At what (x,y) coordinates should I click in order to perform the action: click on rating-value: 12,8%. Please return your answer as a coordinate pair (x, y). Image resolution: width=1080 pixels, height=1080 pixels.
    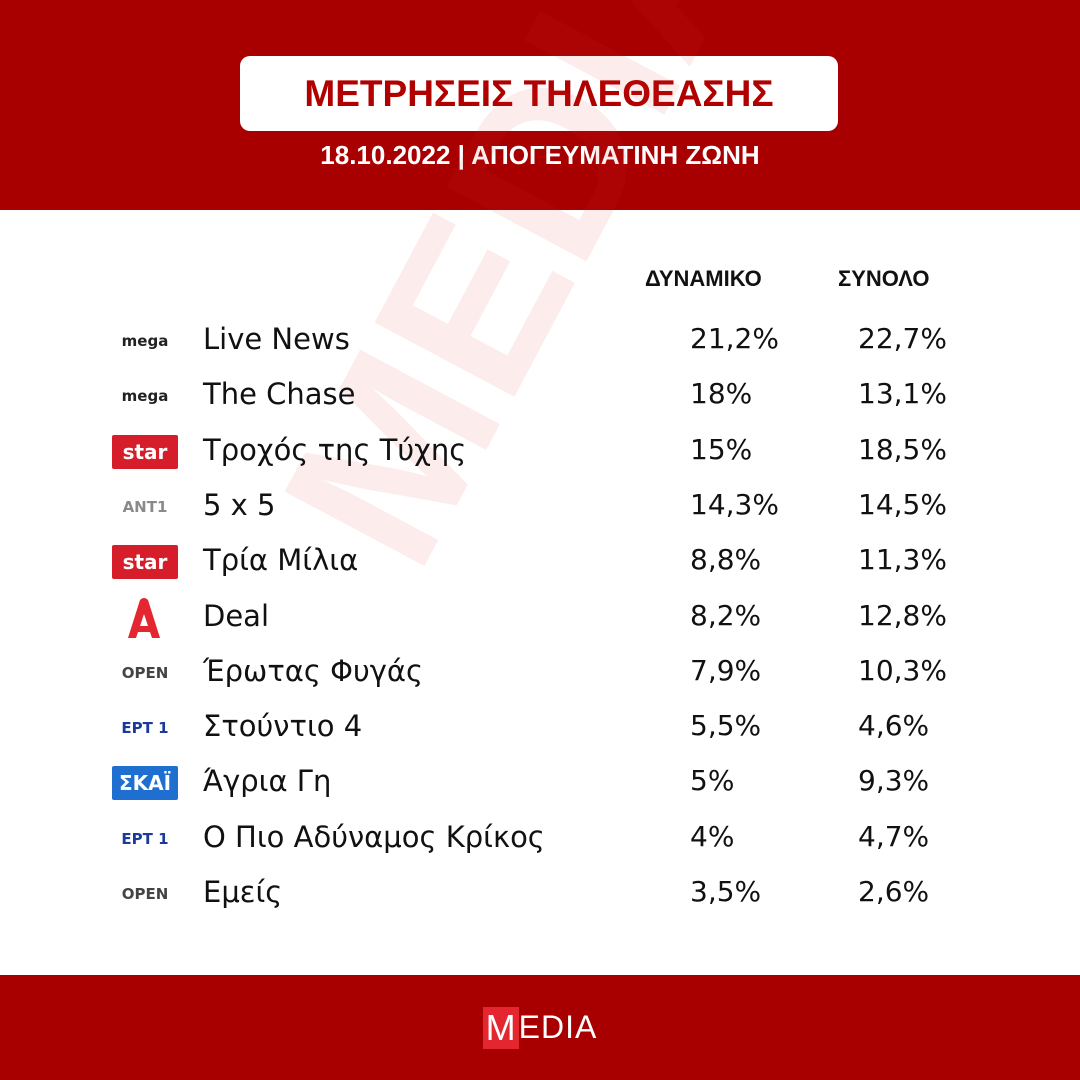
    Looking at the image, I should click on (902, 615).